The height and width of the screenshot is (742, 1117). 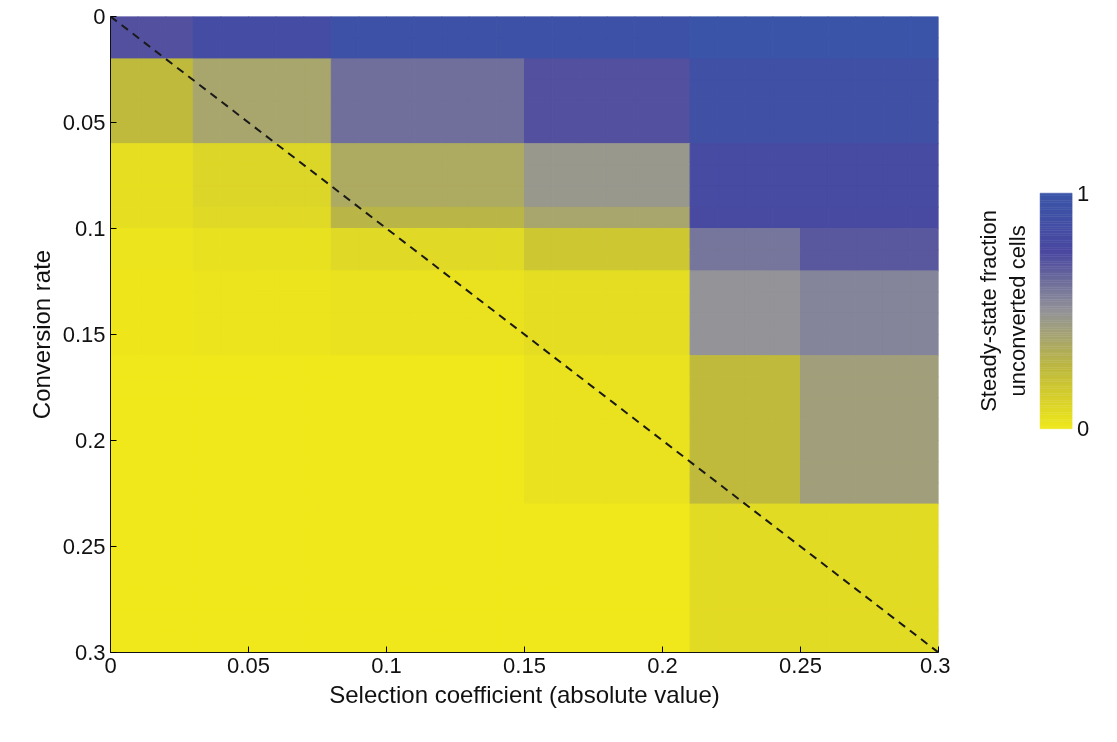 I want to click on color-bar-label: 0, so click(x=1083, y=429).